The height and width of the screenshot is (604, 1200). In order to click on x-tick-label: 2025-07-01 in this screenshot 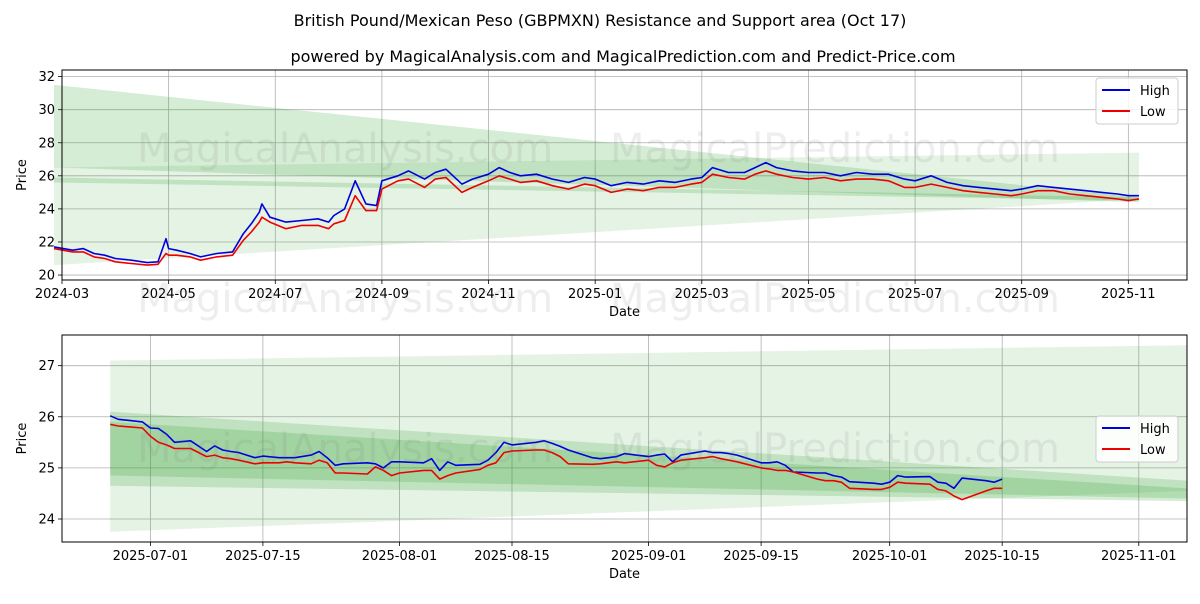, I will do `click(151, 556)`.